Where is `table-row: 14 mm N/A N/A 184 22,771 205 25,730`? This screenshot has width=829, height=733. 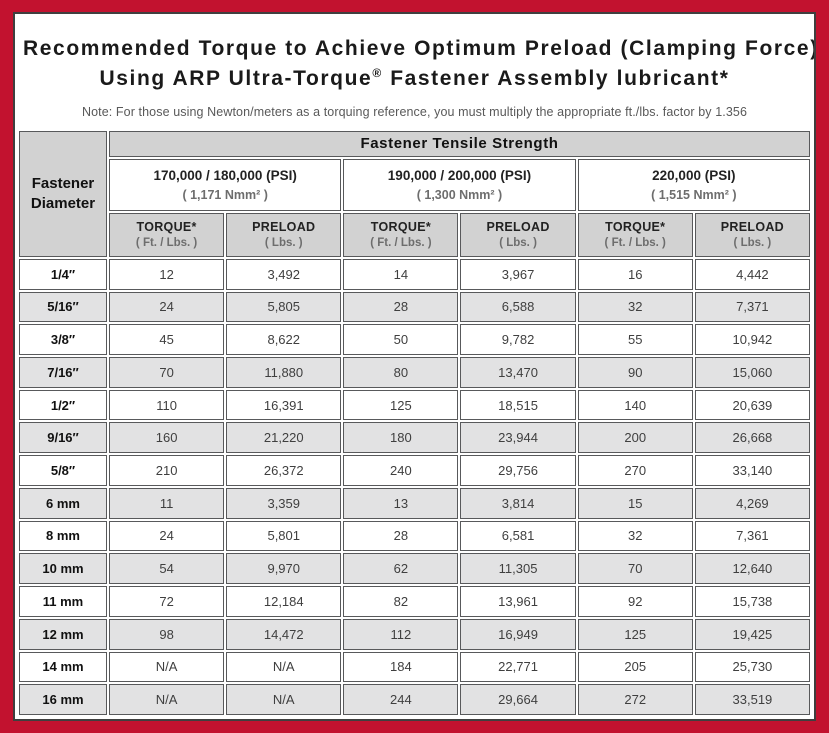
table-row: 14 mm N/A N/A 184 22,771 205 25,730 is located at coordinates (414, 667).